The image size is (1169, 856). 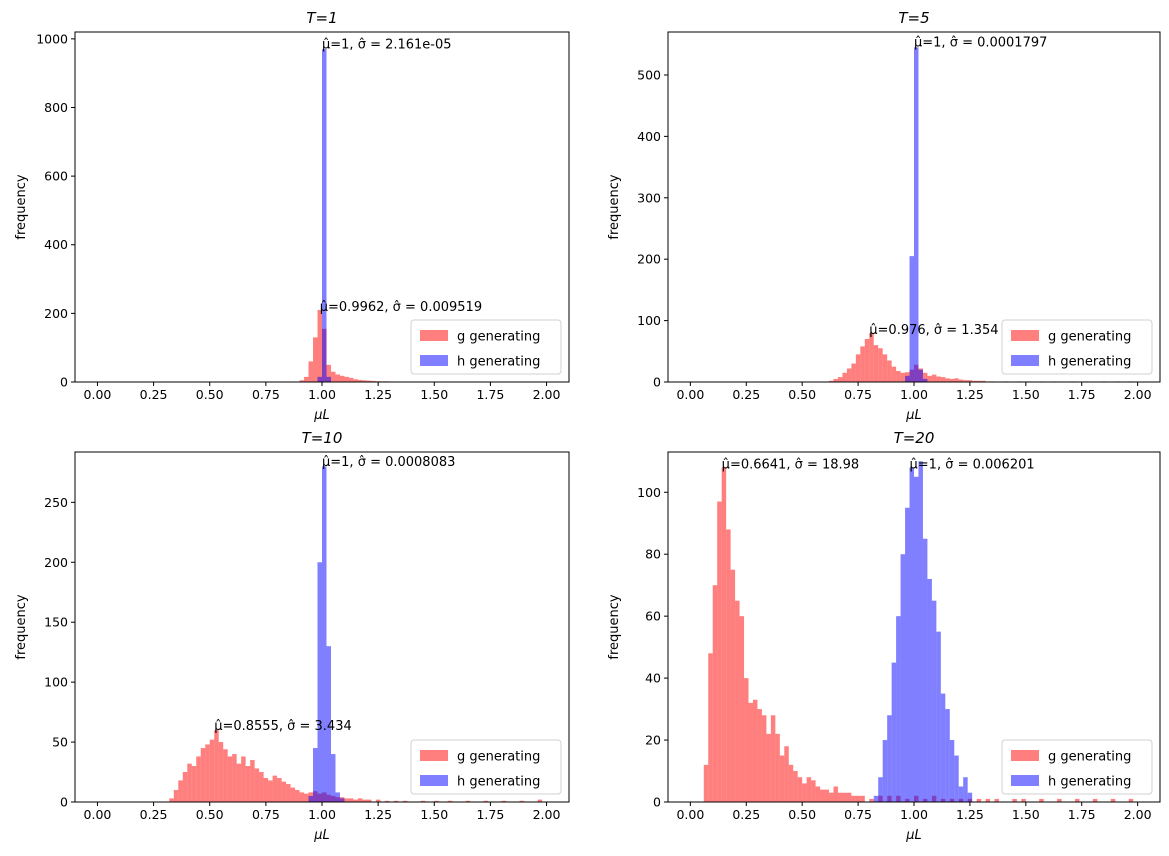 I want to click on stat-annotation: μ̂=0.976, σ̂ = 1.354, so click(x=933, y=330).